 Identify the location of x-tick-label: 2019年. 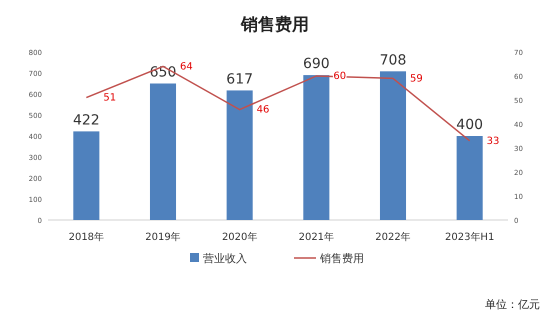
(163, 237).